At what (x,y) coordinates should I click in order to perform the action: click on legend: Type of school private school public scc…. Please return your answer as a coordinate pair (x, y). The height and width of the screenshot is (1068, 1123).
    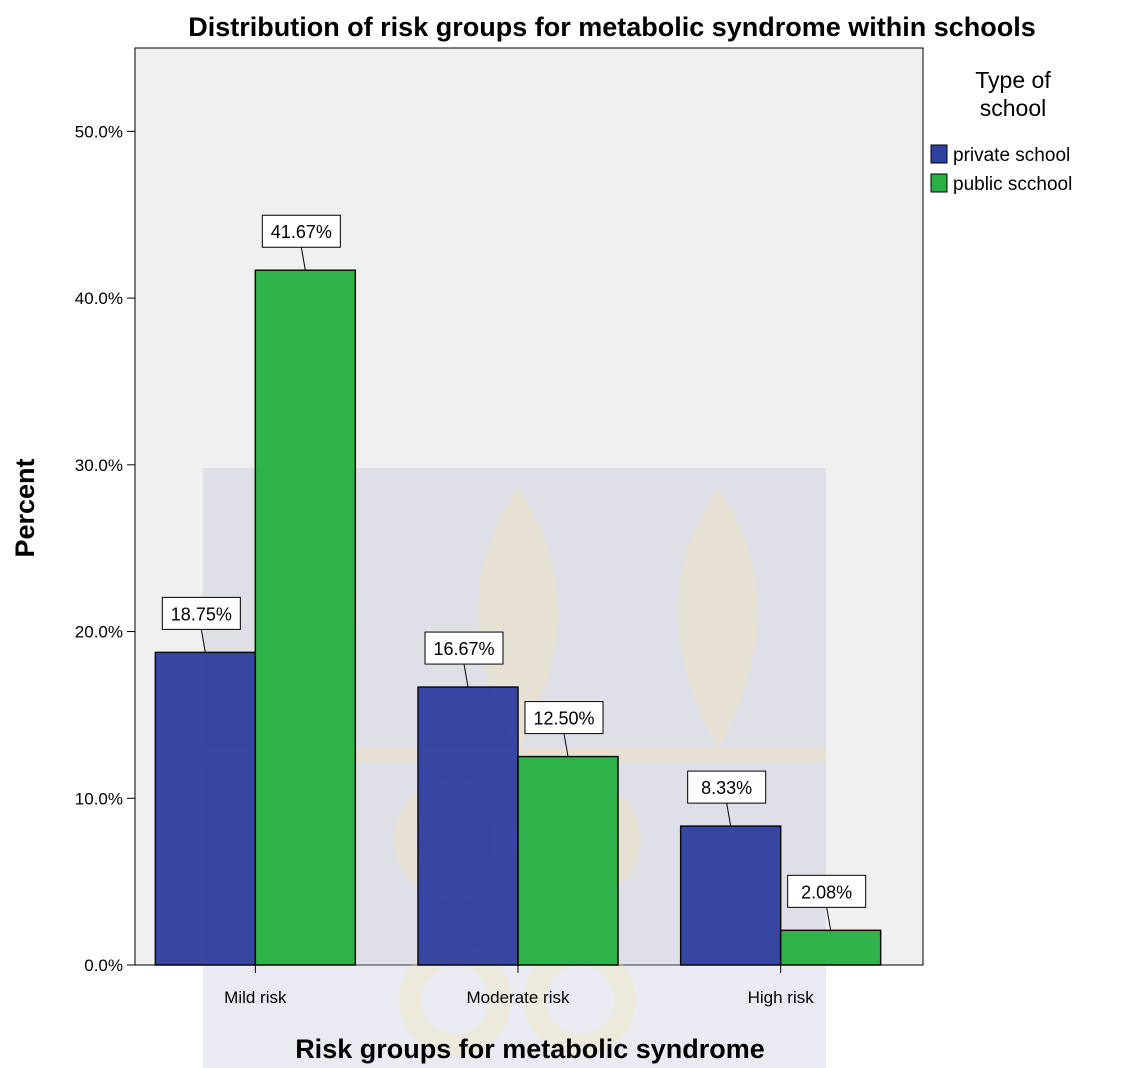
    Looking at the image, I should click on (1001, 131).